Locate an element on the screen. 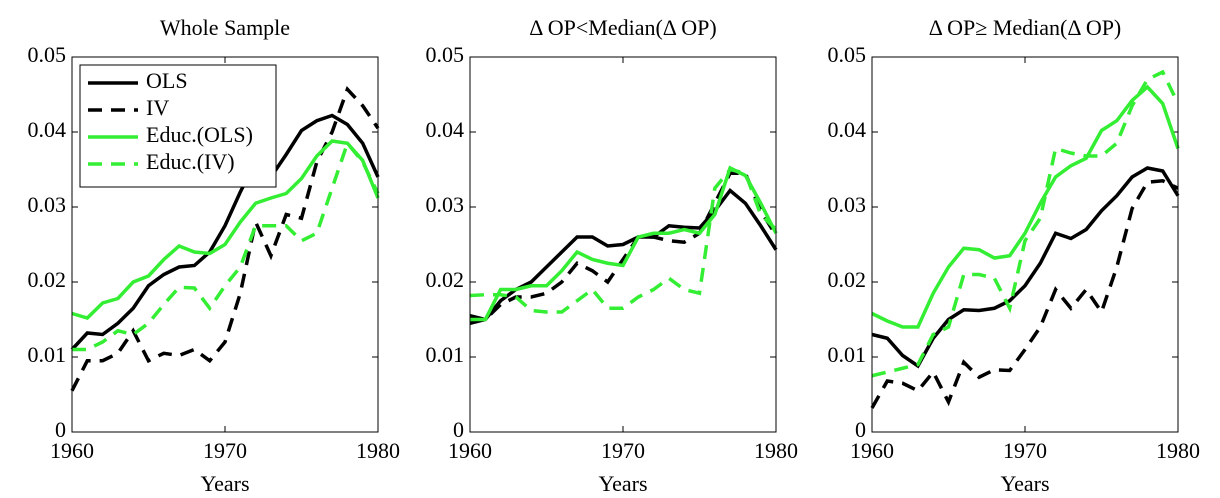 The width and height of the screenshot is (1220, 498). legend-label: OLS is located at coordinates (167, 80).